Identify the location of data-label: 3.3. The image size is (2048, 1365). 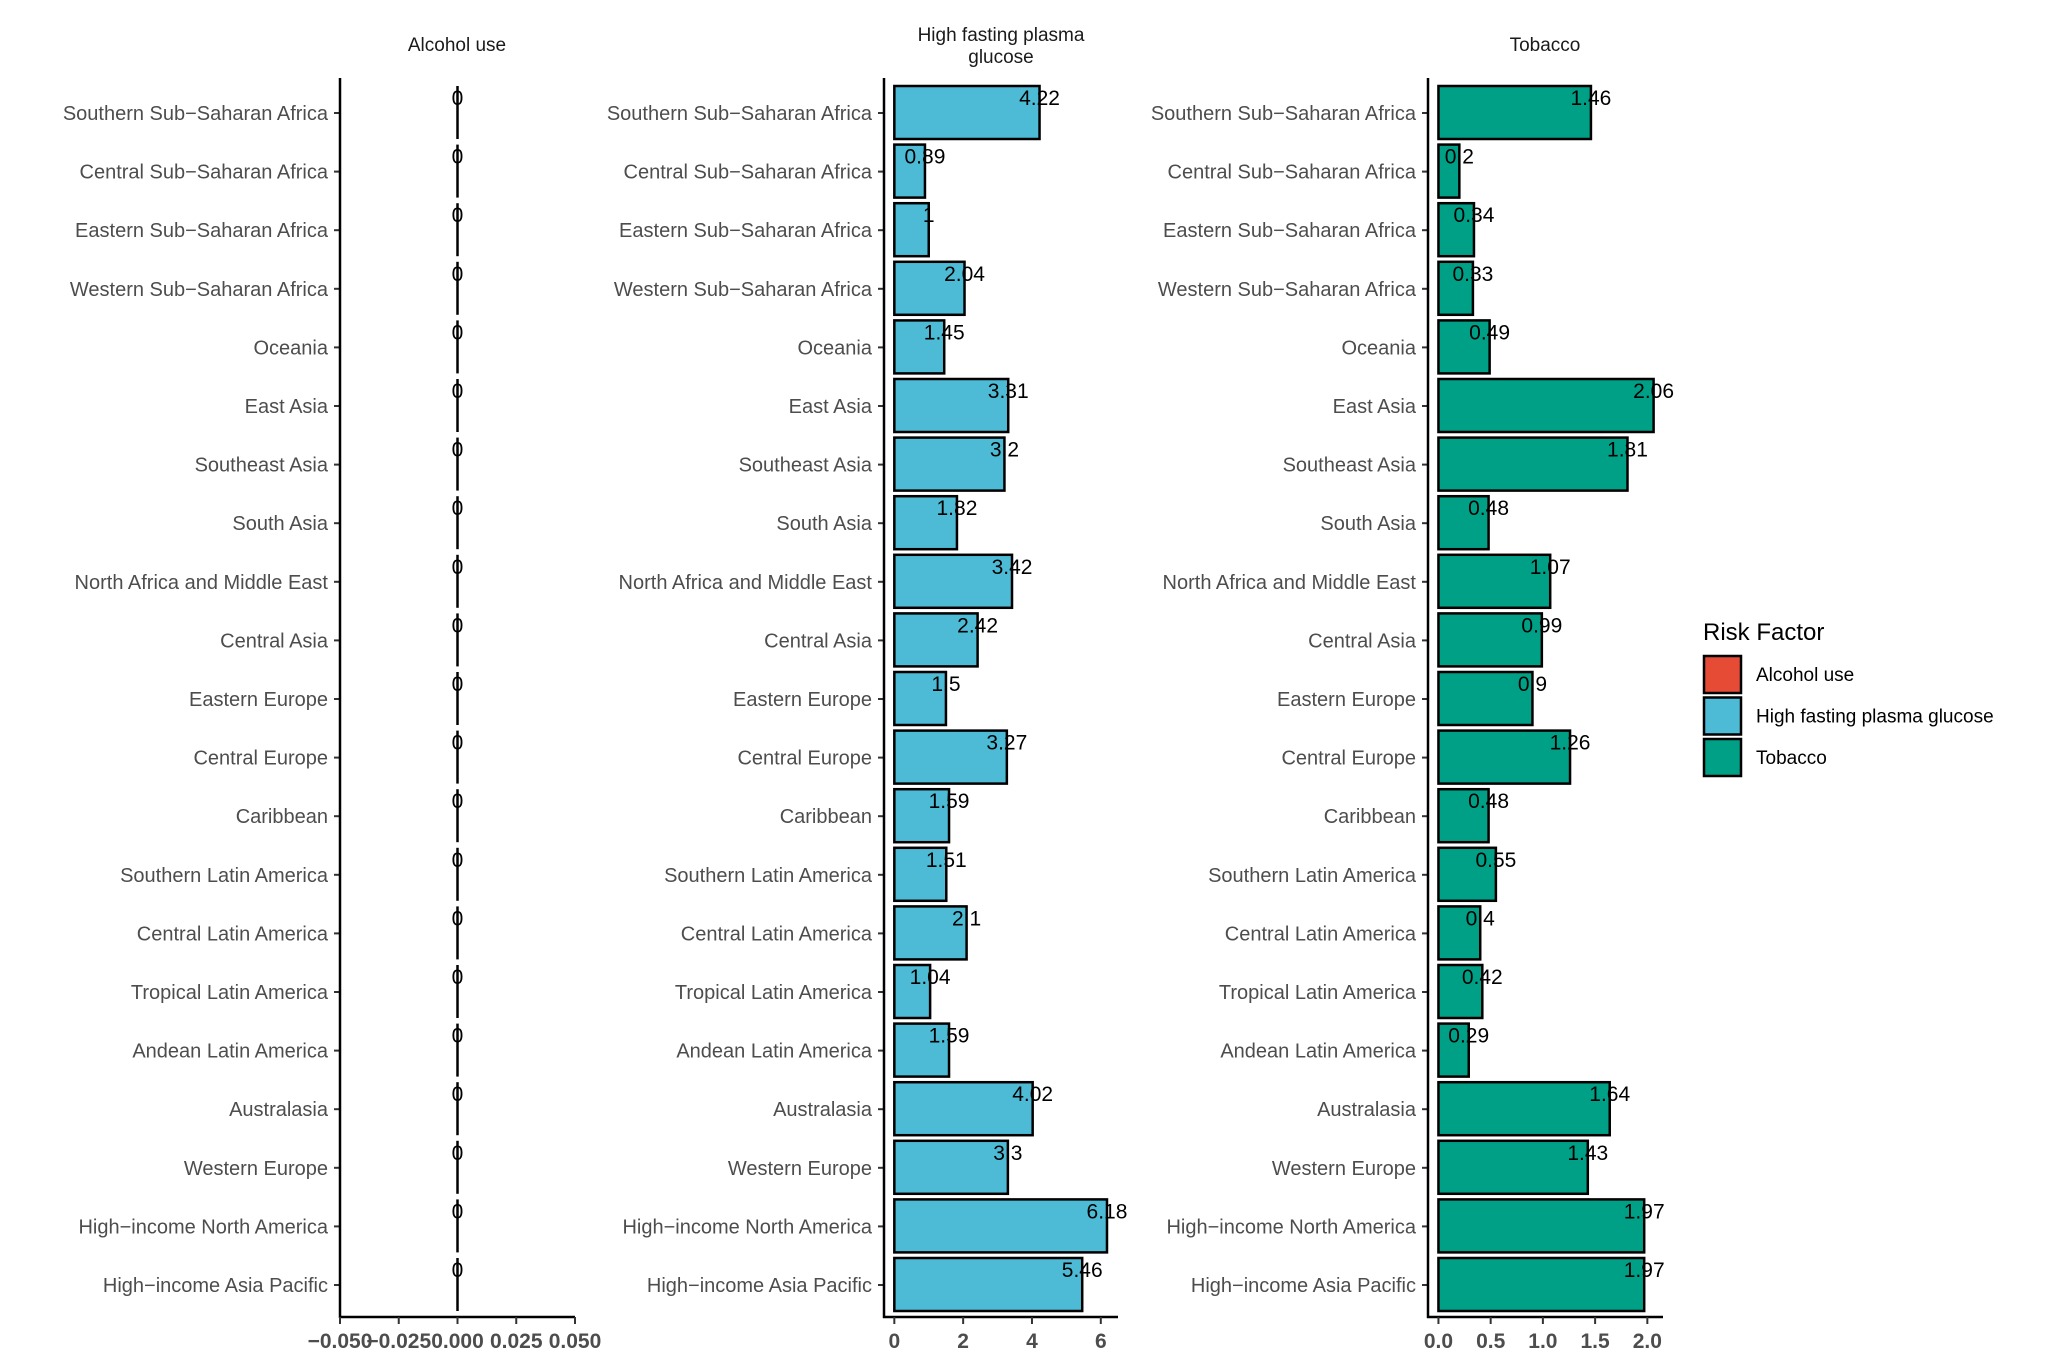
(1007, 1153).